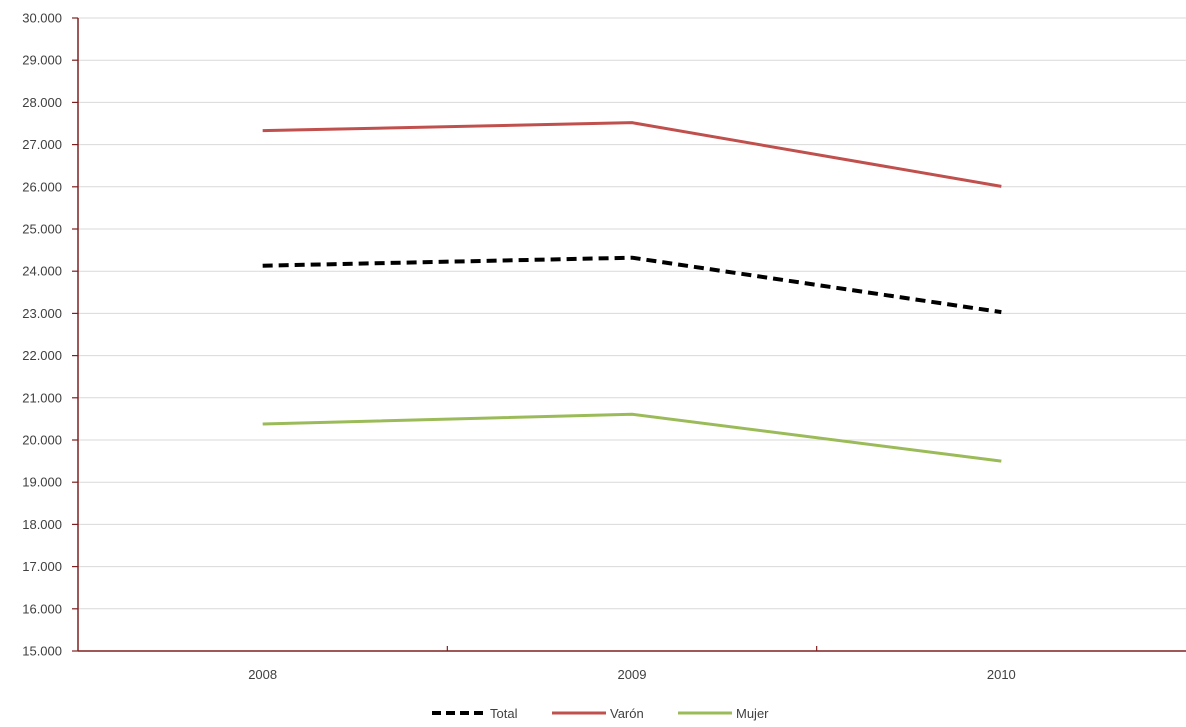 This screenshot has width=1186, height=727. Describe the element at coordinates (42, 229) in the screenshot. I see `y-tick-label: 25.000` at that location.